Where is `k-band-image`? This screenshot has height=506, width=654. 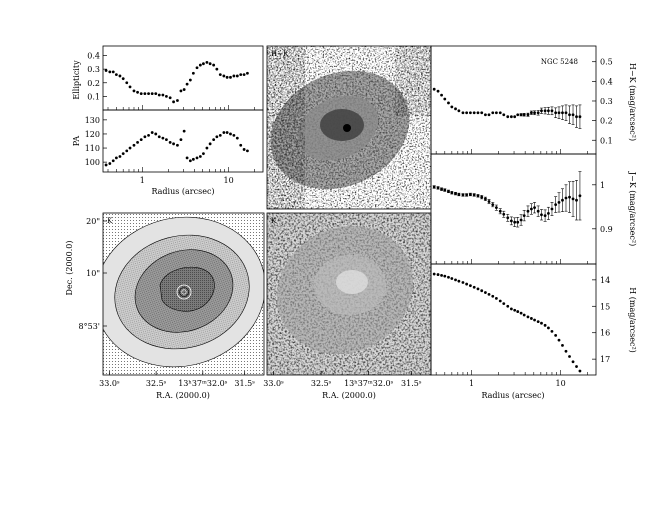 k-band-image is located at coordinates (349, 294).